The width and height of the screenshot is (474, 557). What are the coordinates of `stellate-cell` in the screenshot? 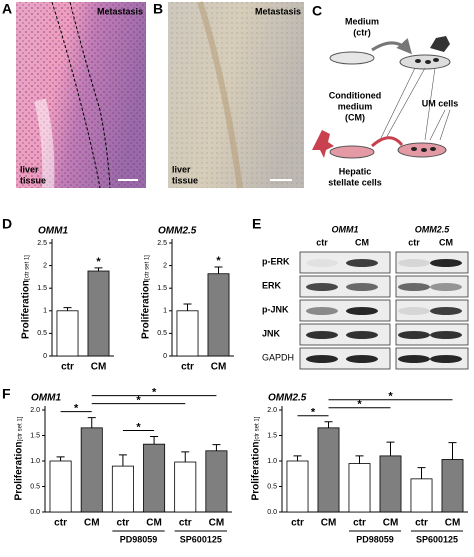 It's located at (323, 144).